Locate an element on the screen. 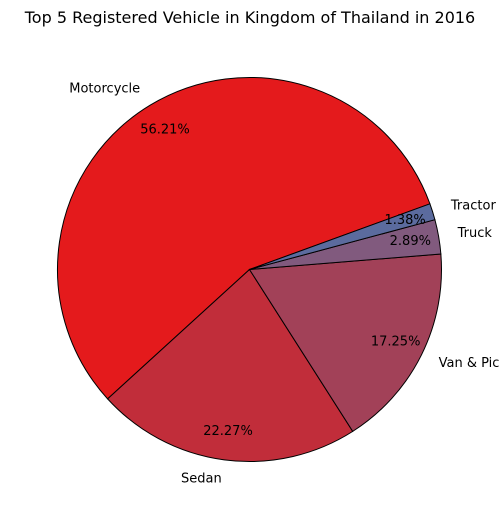  slice-label-truck: Truck is located at coordinates (475, 233).